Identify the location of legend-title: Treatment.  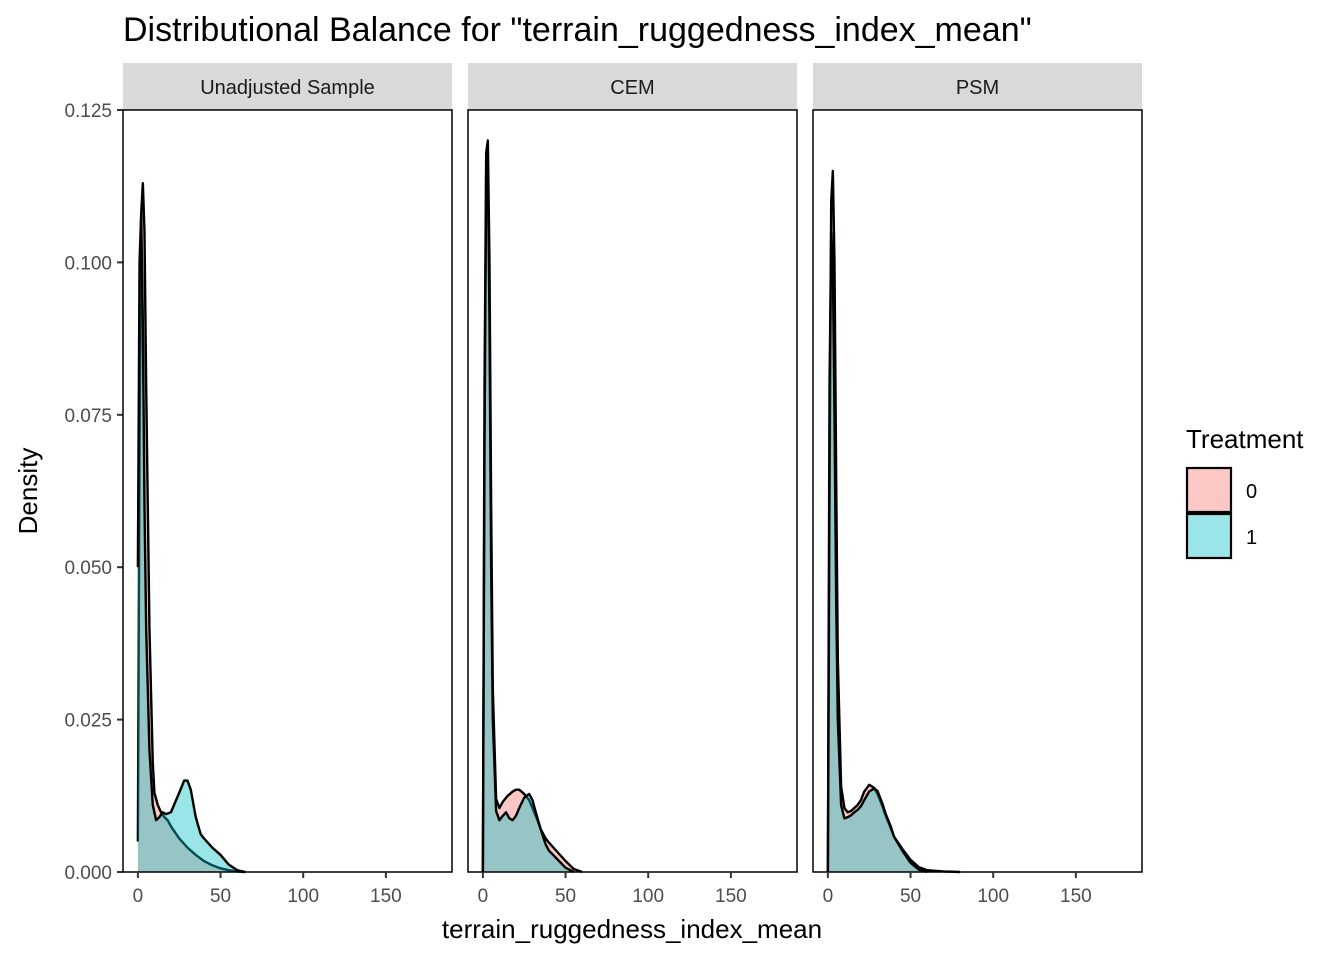
(1245, 439).